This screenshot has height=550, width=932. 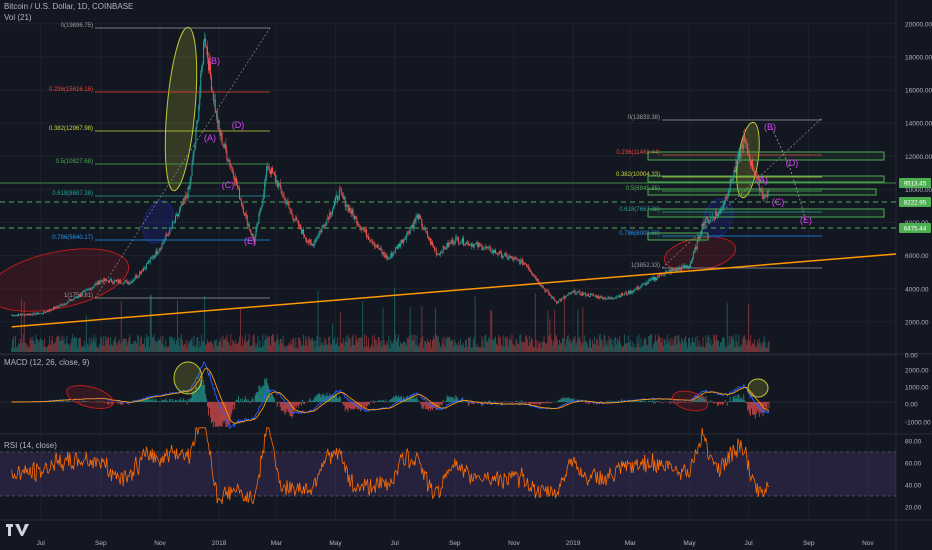 I want to click on fib-level-label: 0(19896.75), so click(x=77, y=26).